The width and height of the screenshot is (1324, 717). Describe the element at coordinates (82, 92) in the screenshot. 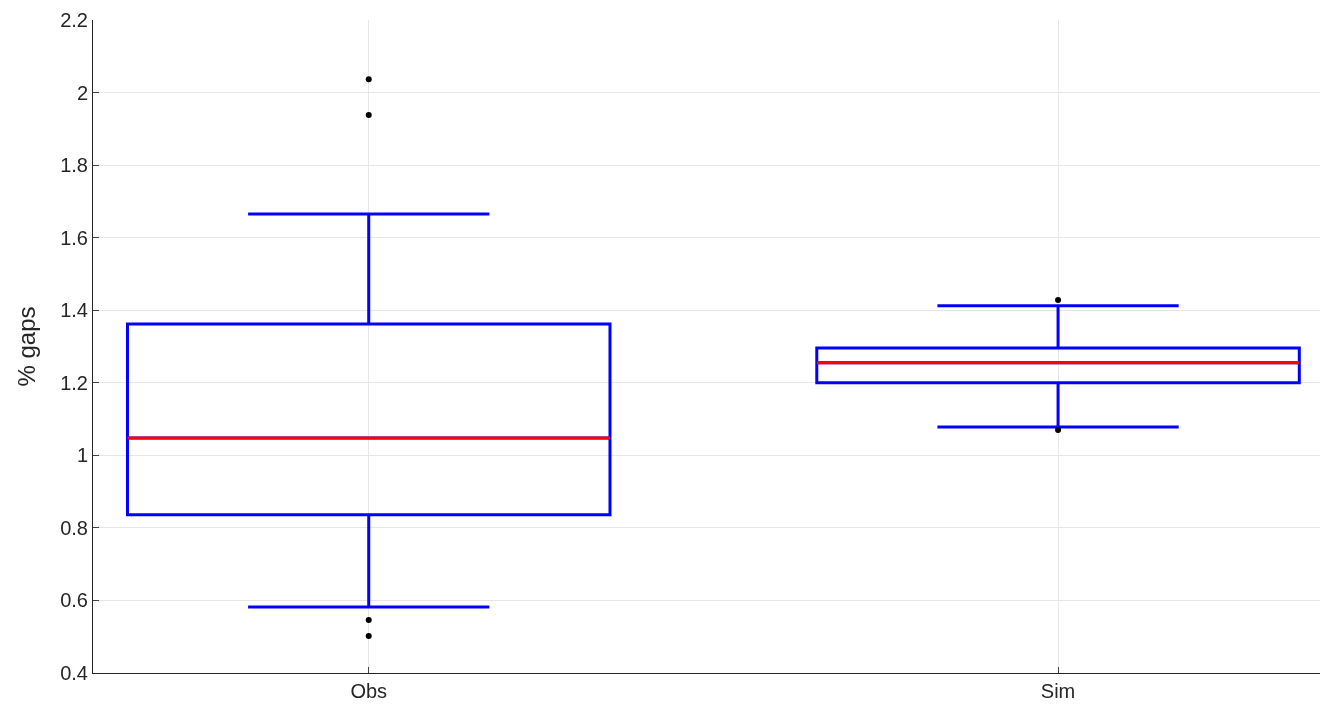

I see `y-tick-label: 2` at that location.